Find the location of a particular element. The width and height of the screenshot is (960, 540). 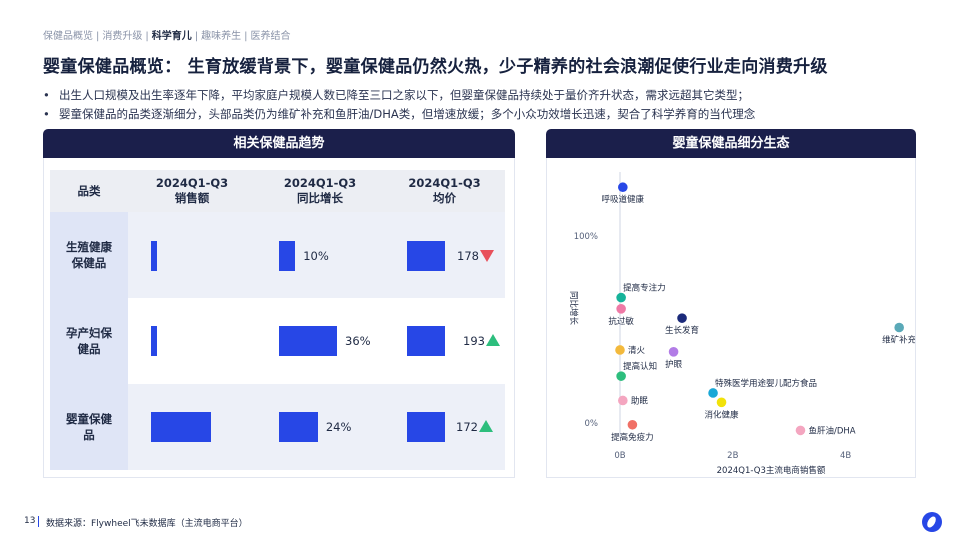

table-row: 生殖健康保健品 10% 178 is located at coordinates (277, 255).